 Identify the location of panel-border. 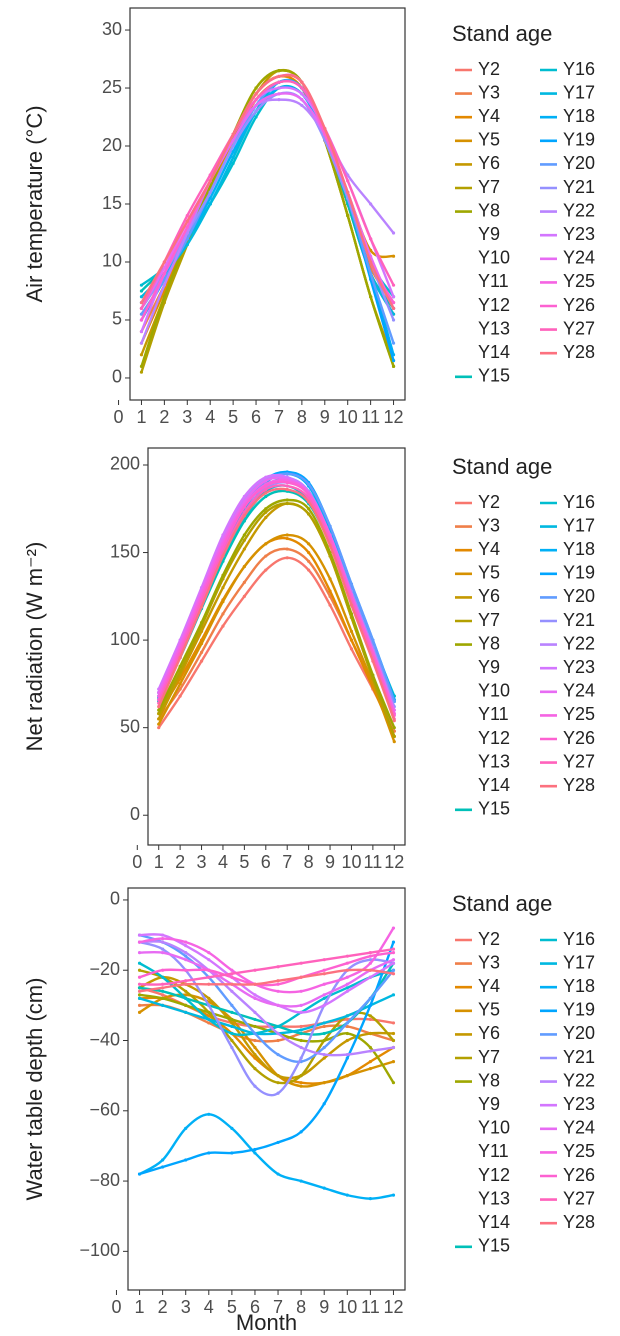
(267, 204).